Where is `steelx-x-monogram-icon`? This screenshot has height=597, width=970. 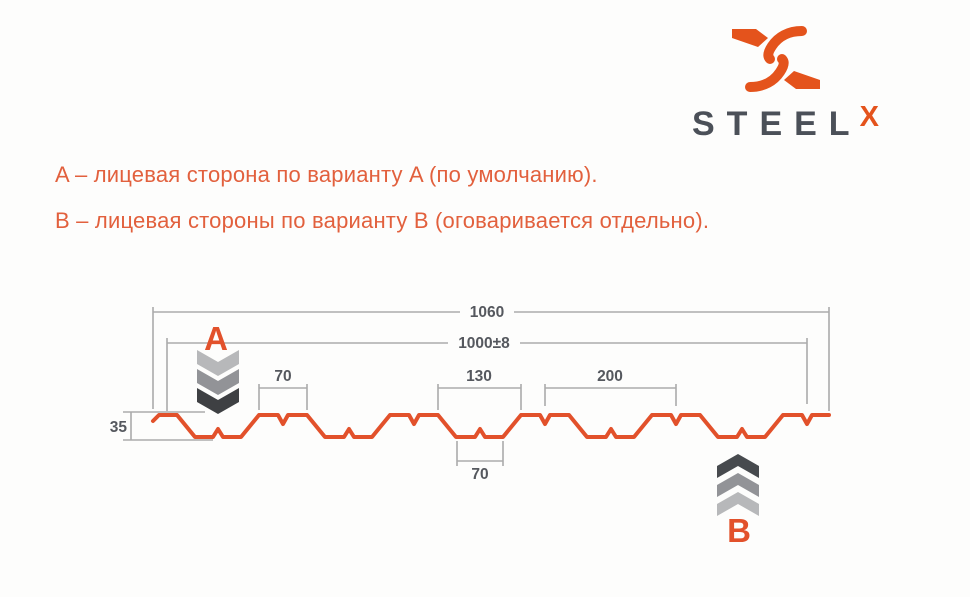 steelx-x-monogram-icon is located at coordinates (776, 59).